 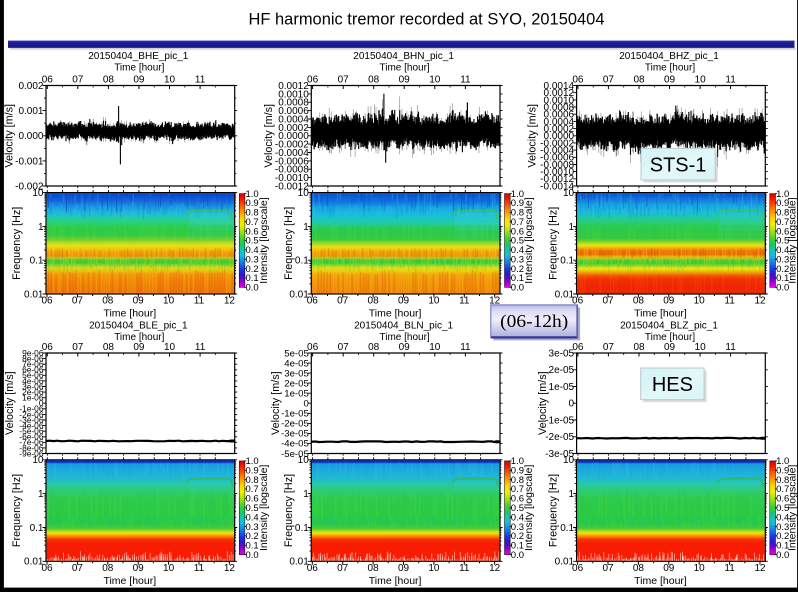 What do you see at coordinates (30, 86) in the screenshot?
I see `svg-text: 0.002` at bounding box center [30, 86].